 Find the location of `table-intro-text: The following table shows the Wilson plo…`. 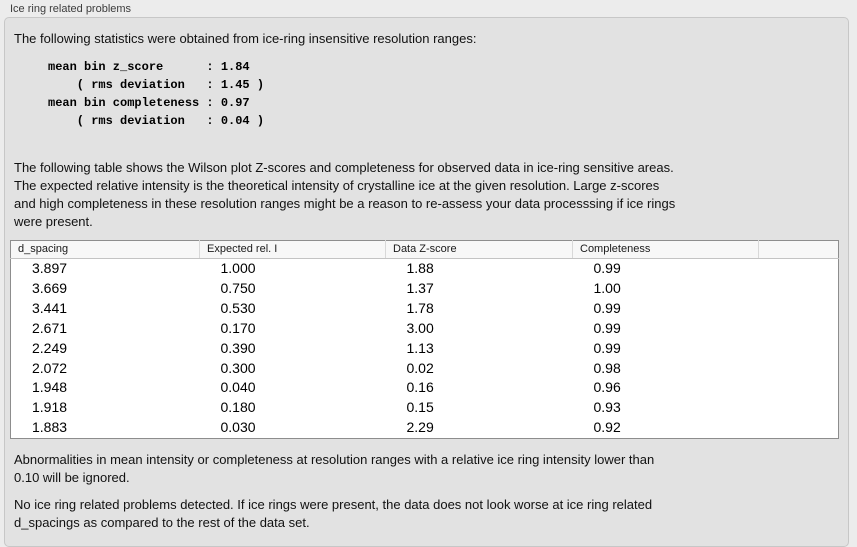

table-intro-text: The following table shows the Wilson plo… is located at coordinates (345, 194).